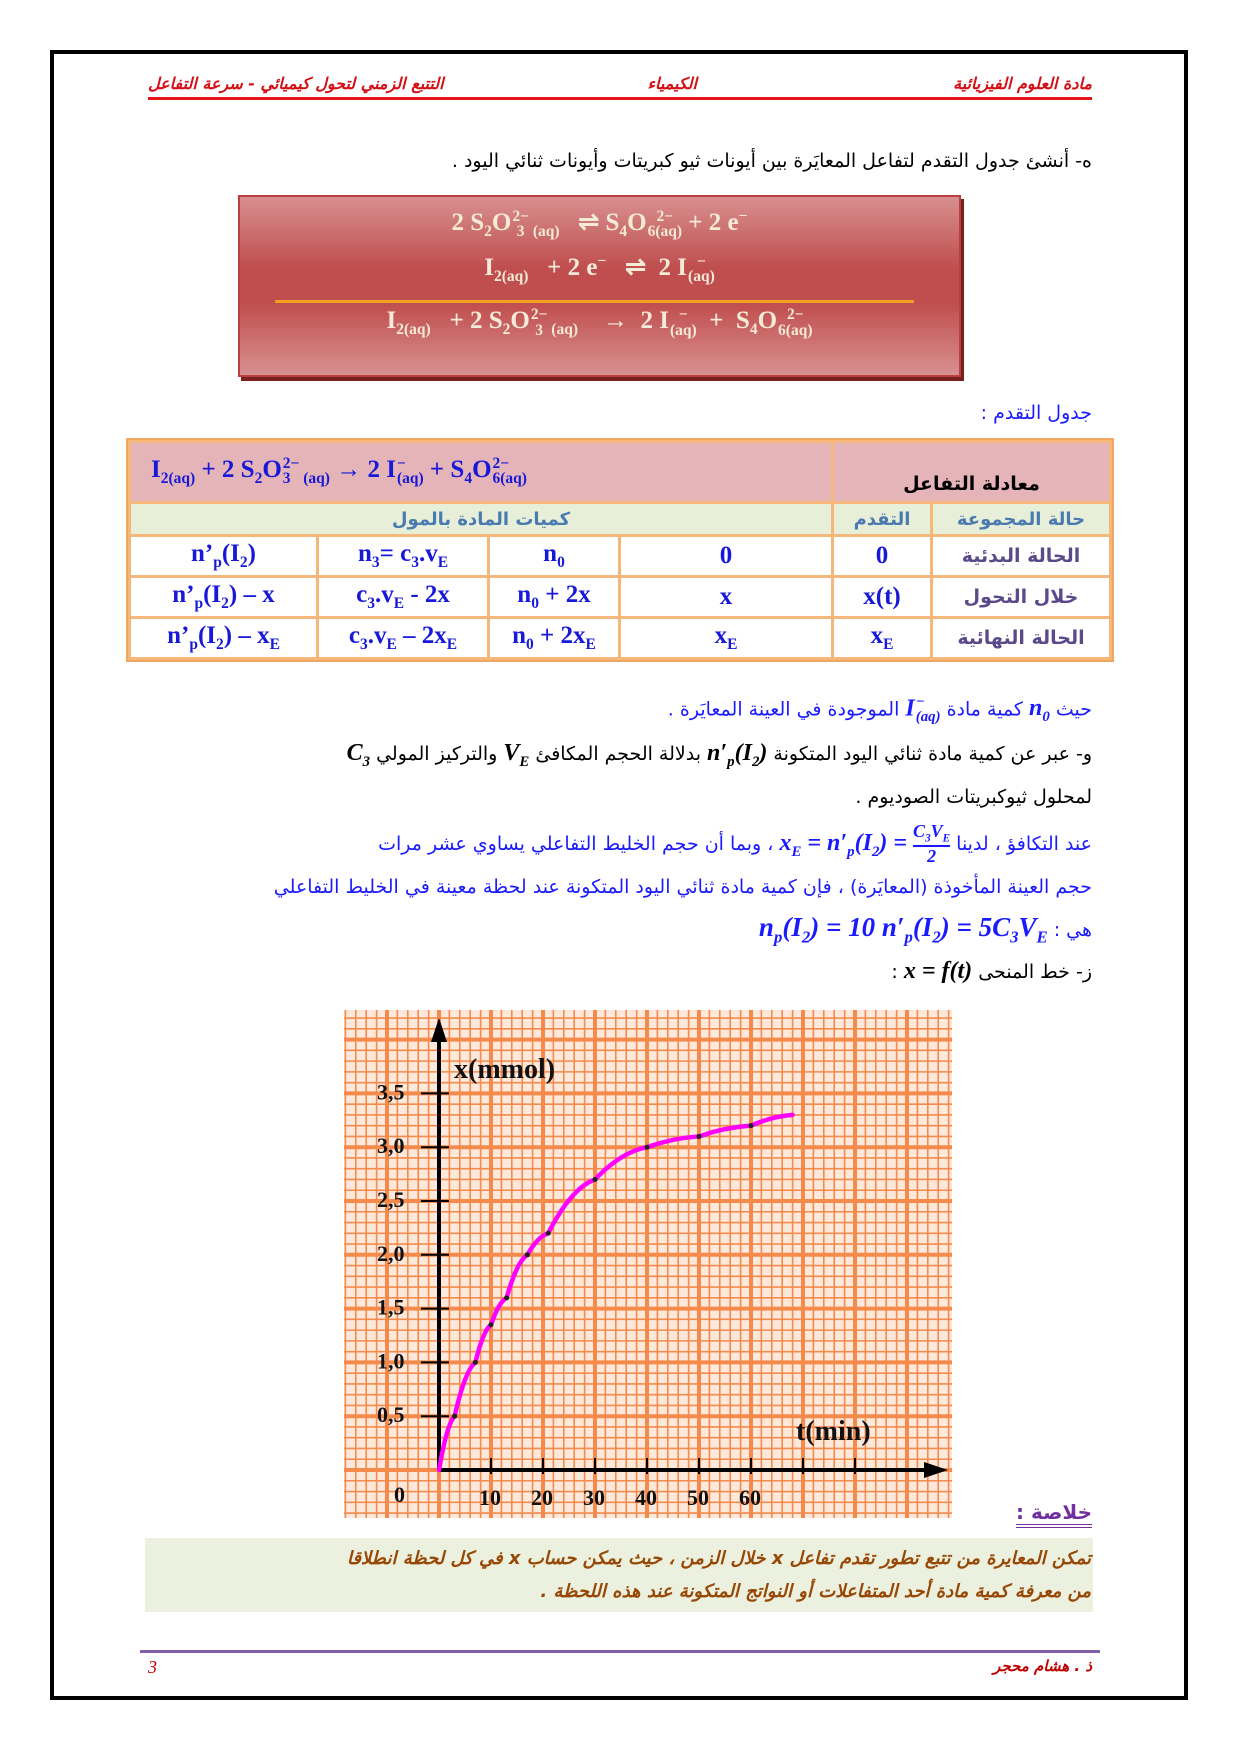 The width and height of the screenshot is (1240, 1754). I want to click on equation-divider, so click(594, 301).